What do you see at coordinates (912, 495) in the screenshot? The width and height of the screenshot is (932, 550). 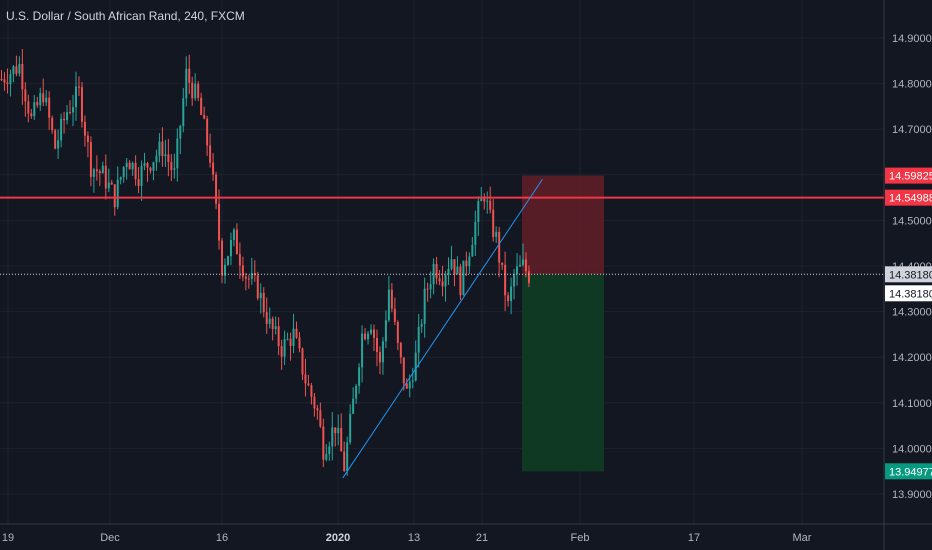 I see `price-tick-label: 13.90000` at bounding box center [912, 495].